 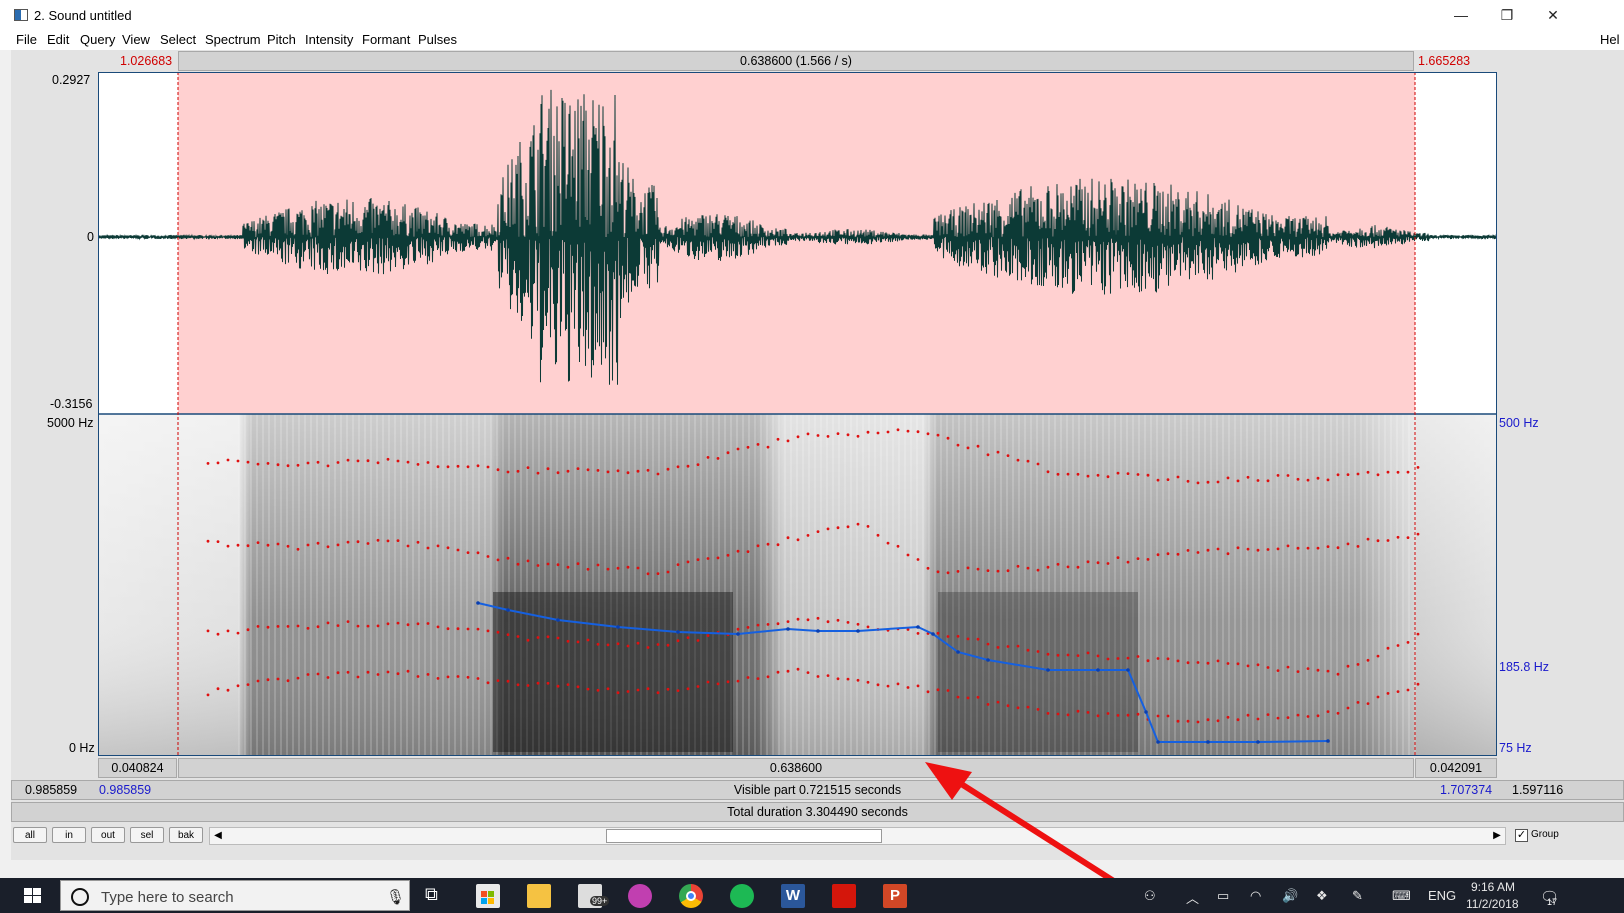 What do you see at coordinates (235, 895) in the screenshot?
I see `taskbar-search-box: Type here to search 🎙` at bounding box center [235, 895].